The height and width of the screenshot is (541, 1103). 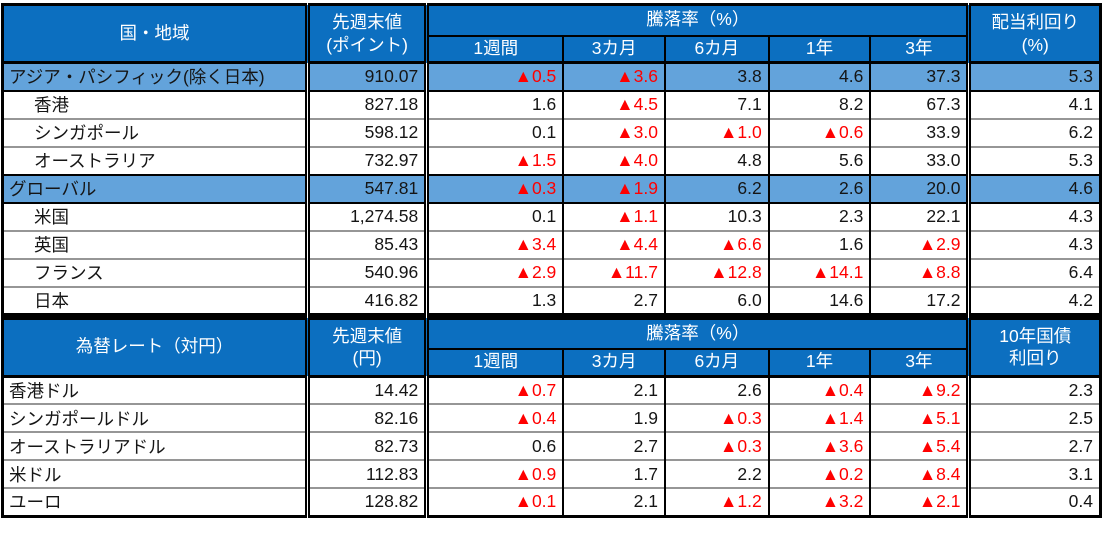 I want to click on fx-last-week-value-header-line2: (円), so click(x=367, y=358).